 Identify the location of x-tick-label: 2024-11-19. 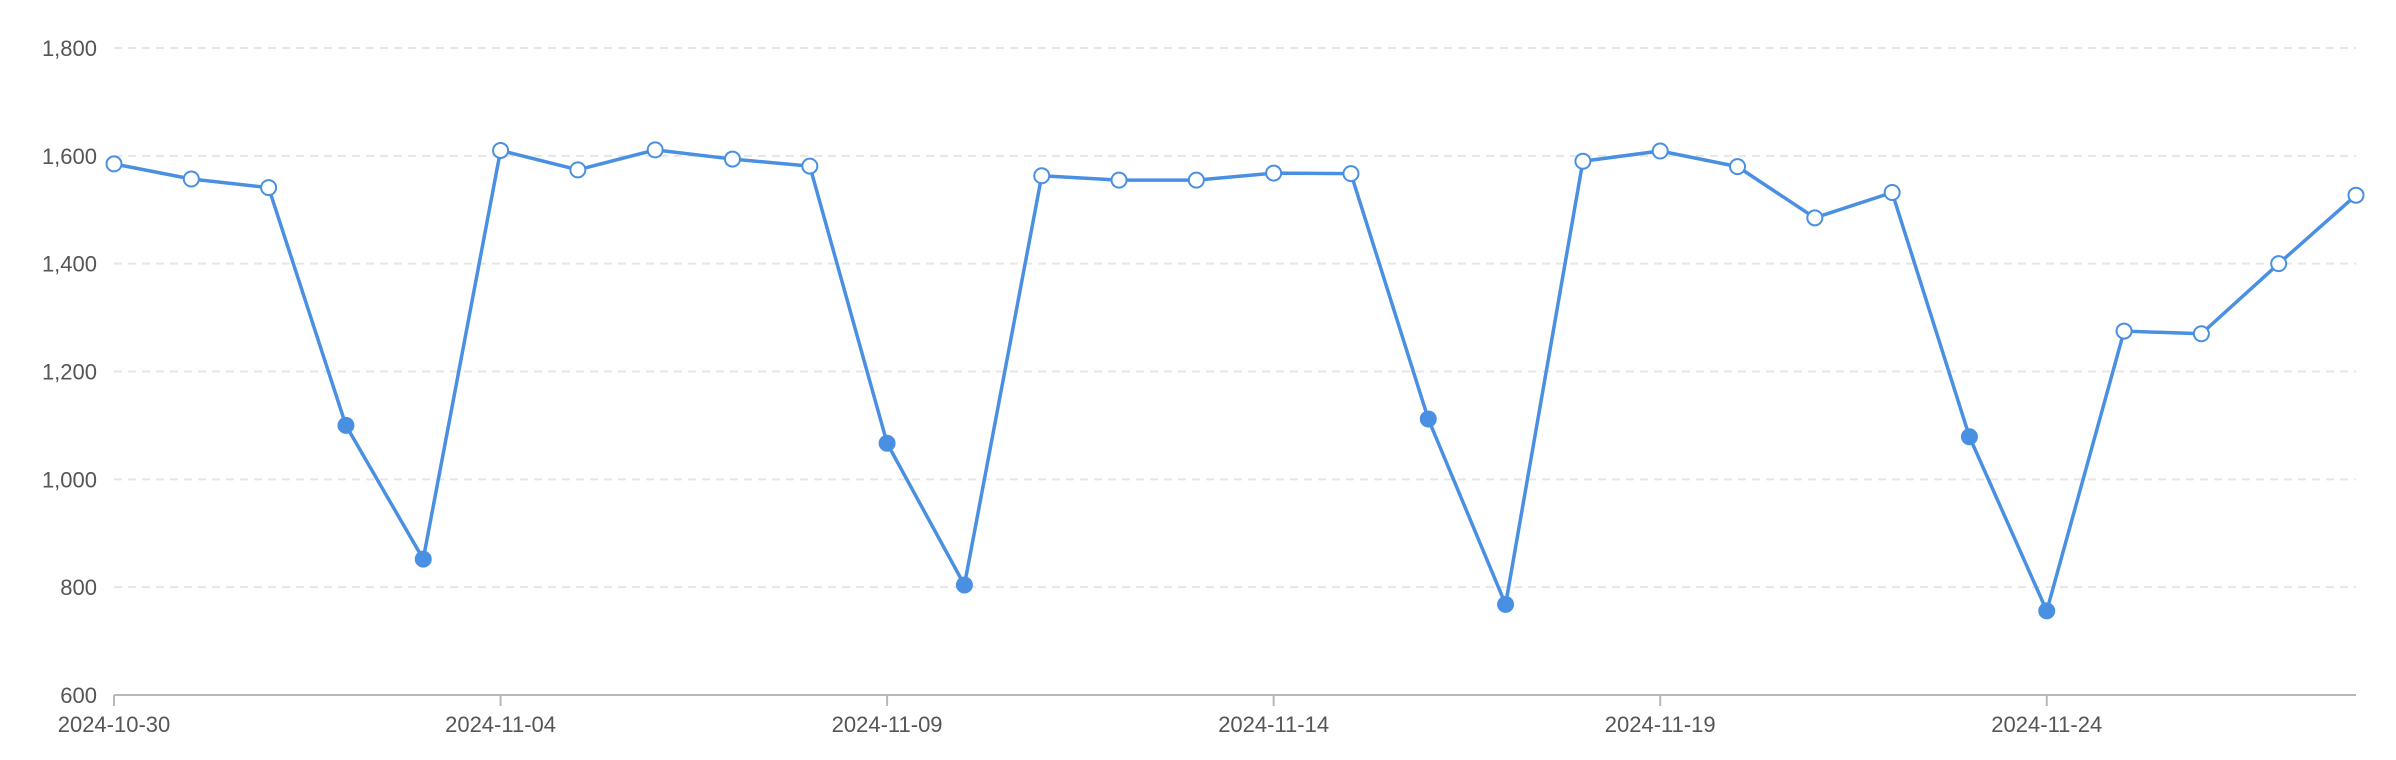
(1660, 724).